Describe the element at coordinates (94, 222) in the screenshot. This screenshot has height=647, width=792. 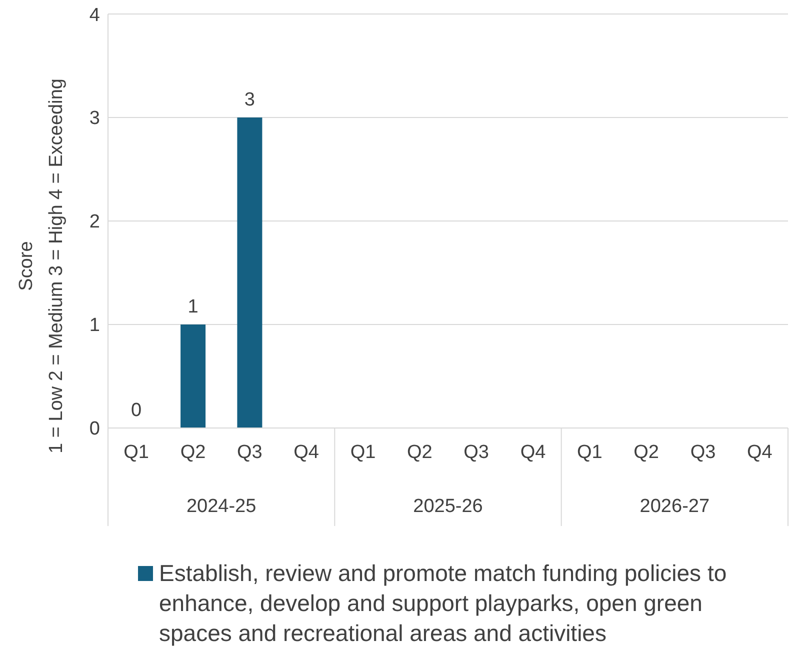
I see `y-tick-label: 2` at that location.